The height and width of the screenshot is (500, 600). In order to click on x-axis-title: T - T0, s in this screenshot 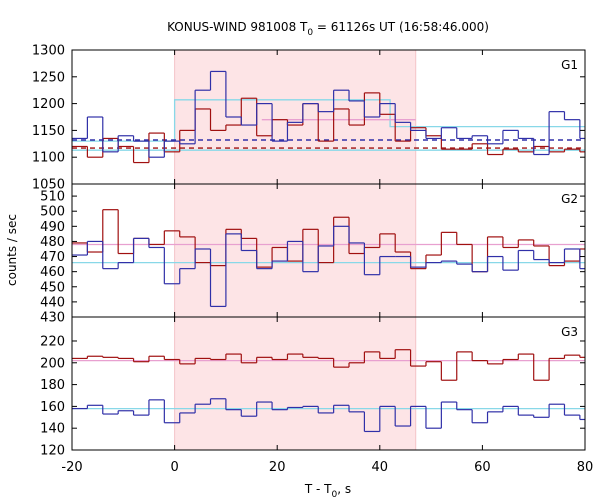, I will do `click(327, 491)`.